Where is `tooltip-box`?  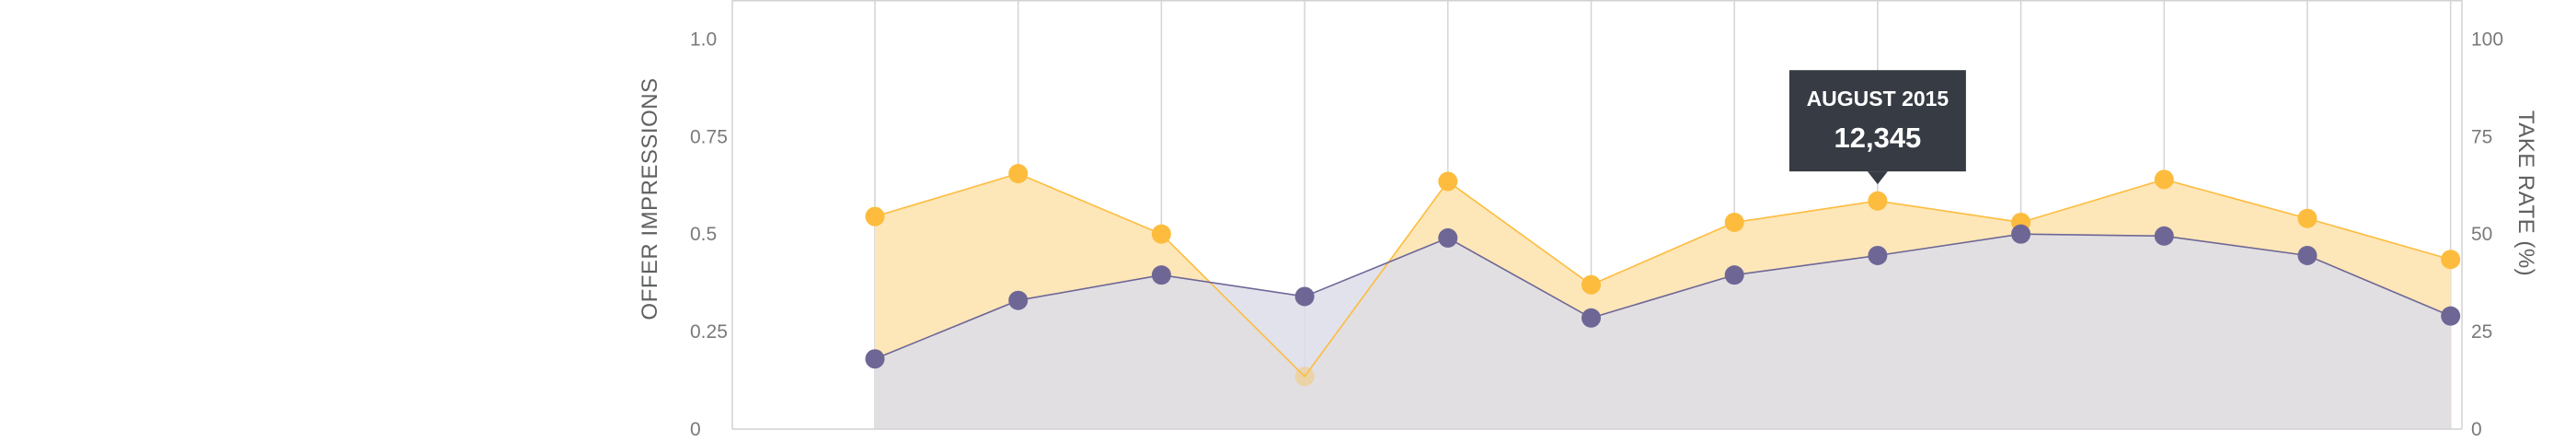
tooltip-box is located at coordinates (1877, 121).